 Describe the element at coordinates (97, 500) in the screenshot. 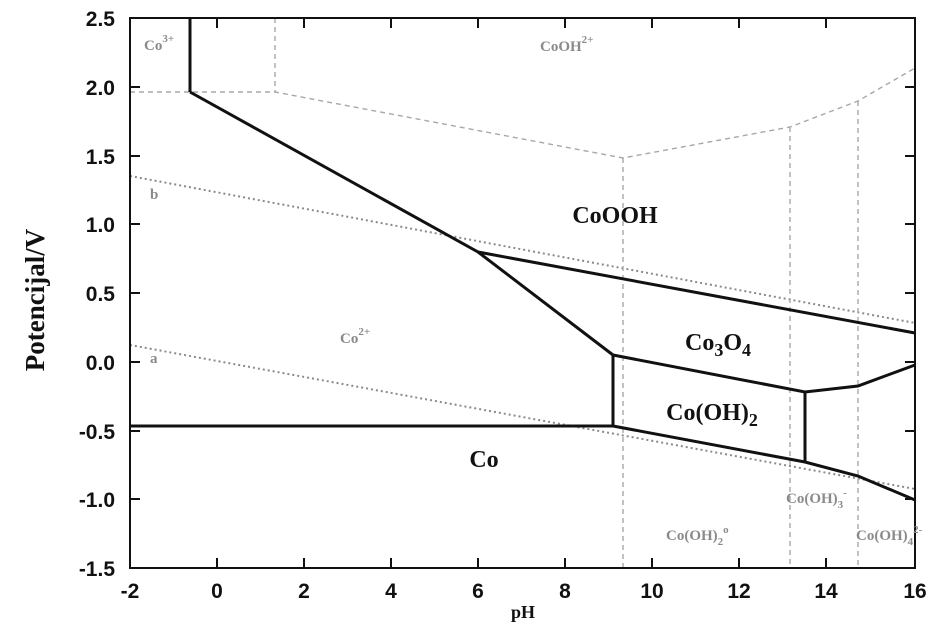

I see `y-tick-label: -1.0` at that location.